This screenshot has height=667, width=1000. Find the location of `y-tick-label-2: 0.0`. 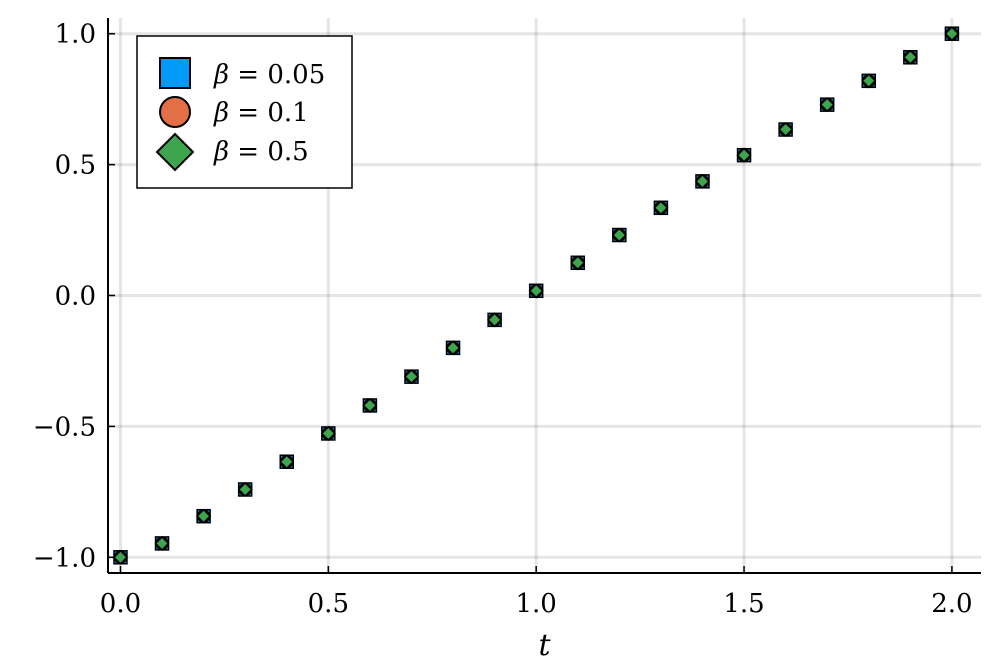

y-tick-label-2: 0.0 is located at coordinates (75, 297).